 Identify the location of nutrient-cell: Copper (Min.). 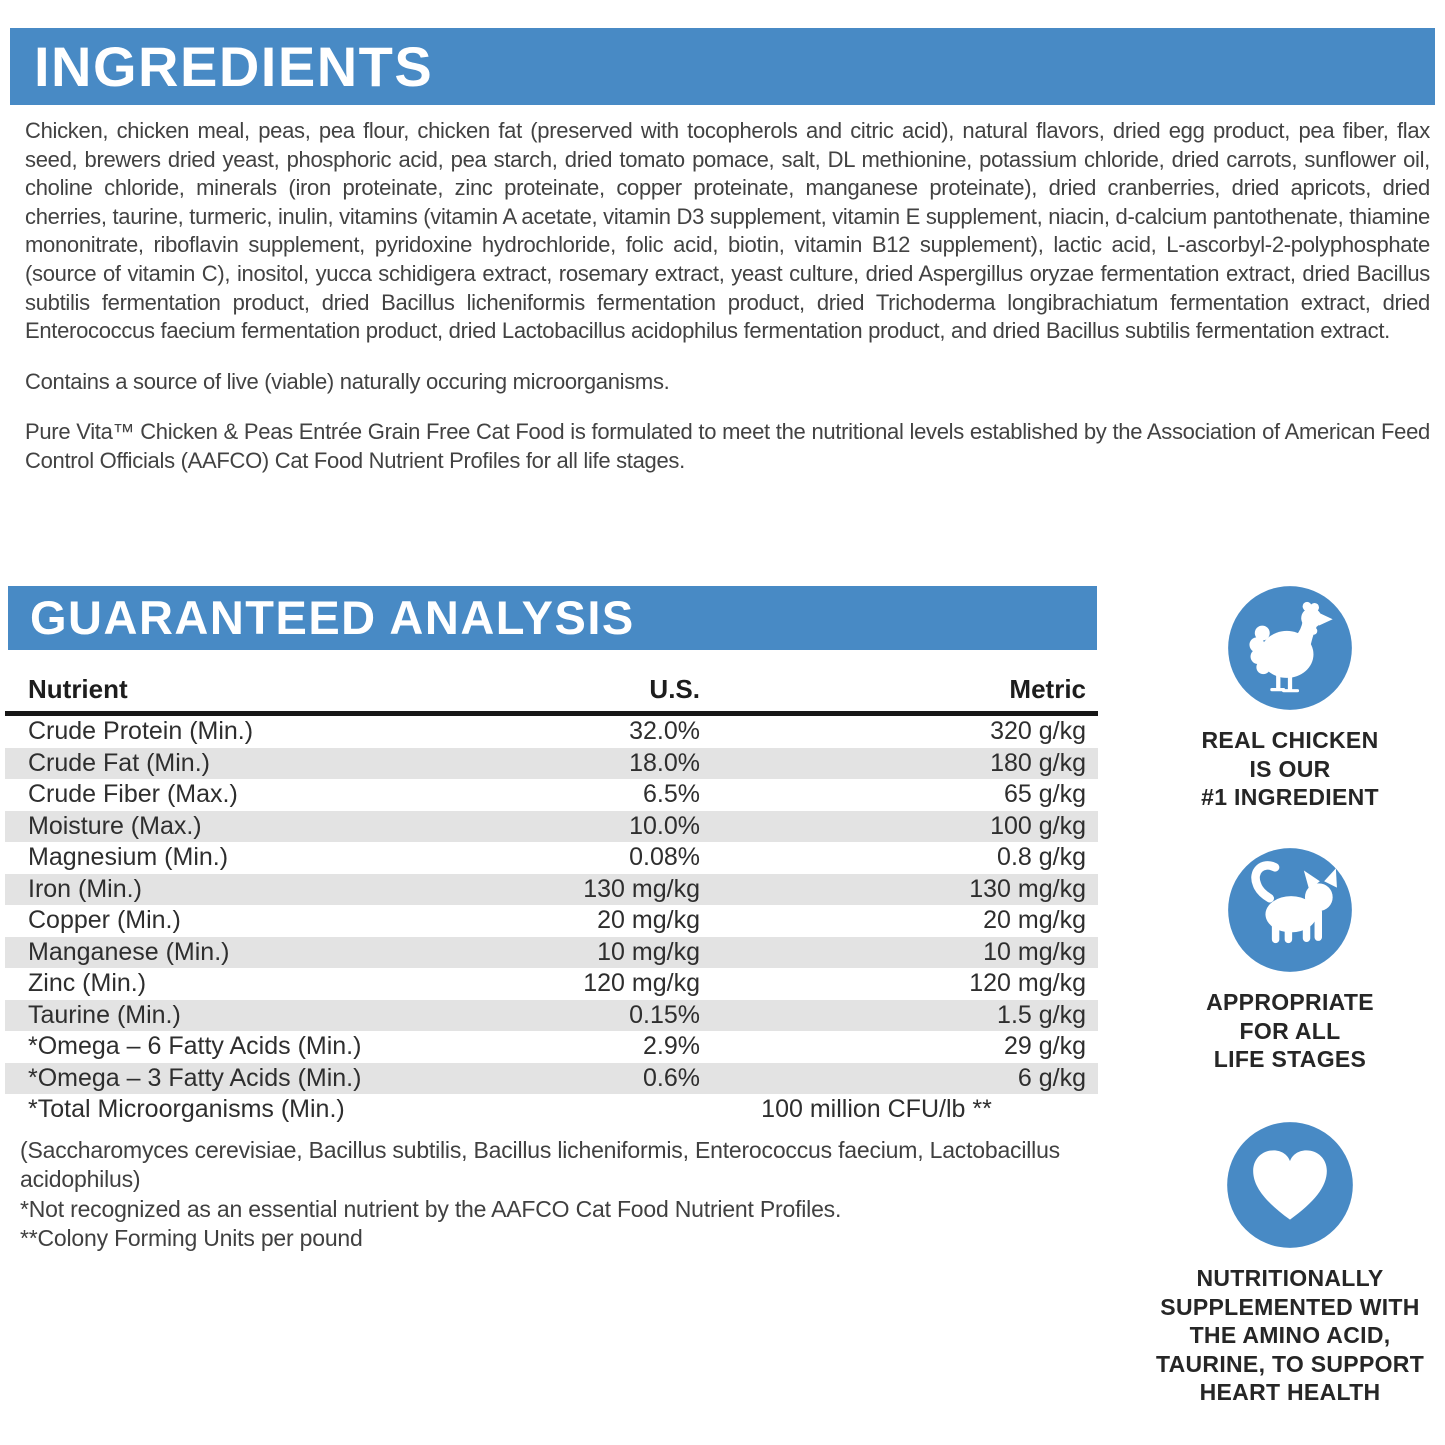
(104, 920).